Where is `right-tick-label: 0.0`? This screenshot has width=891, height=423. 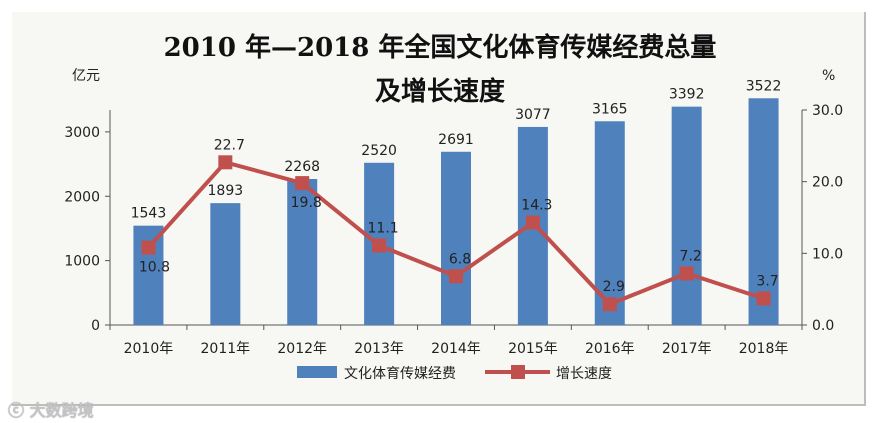 right-tick-label: 0.0 is located at coordinates (823, 326).